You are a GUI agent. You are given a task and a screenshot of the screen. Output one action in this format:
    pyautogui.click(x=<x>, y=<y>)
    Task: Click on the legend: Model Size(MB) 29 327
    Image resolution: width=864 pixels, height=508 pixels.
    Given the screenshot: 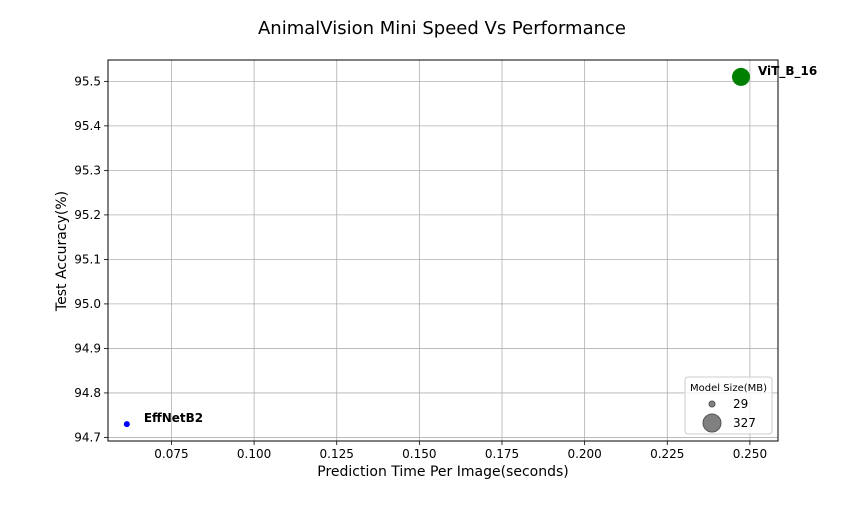 What is the action you would take?
    pyautogui.click(x=728, y=405)
    